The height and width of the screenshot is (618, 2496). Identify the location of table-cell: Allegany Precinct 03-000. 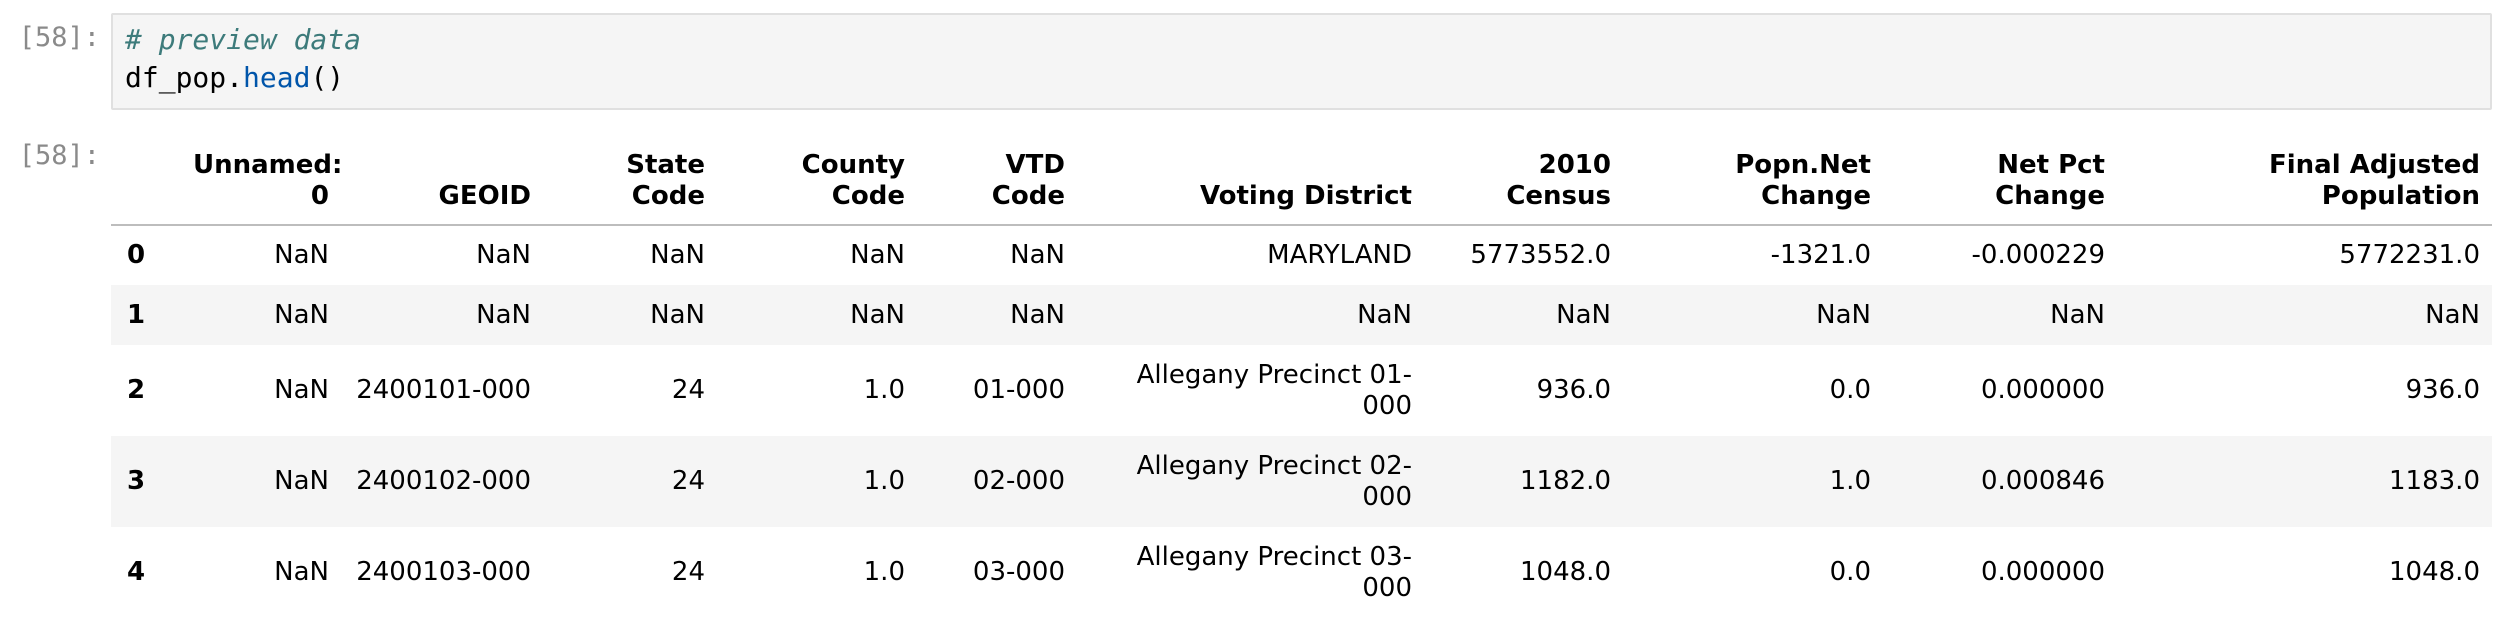
(1274, 572).